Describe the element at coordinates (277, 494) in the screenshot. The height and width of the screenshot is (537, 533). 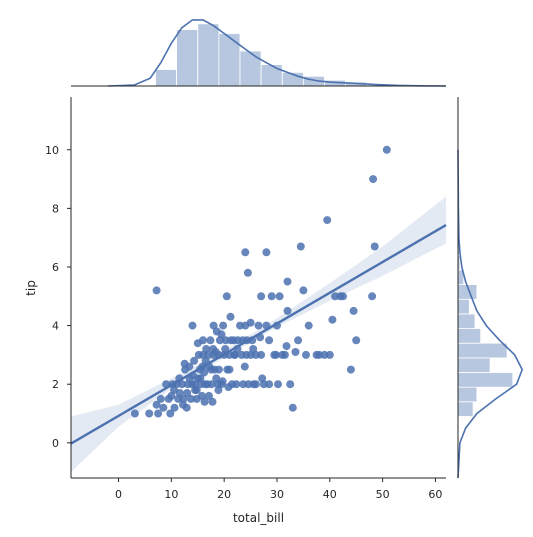
I see `x-tick-label: 30` at that location.